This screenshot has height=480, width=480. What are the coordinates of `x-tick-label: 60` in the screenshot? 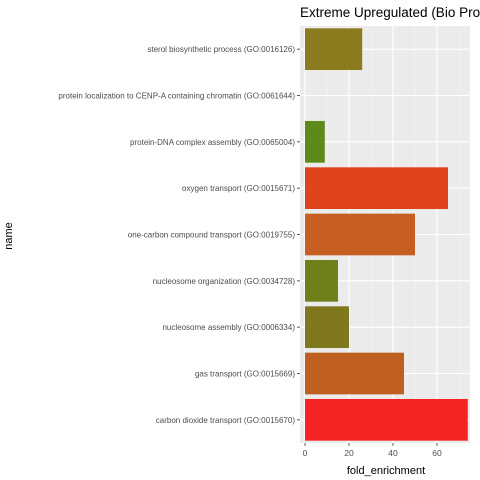 It's located at (437, 453).